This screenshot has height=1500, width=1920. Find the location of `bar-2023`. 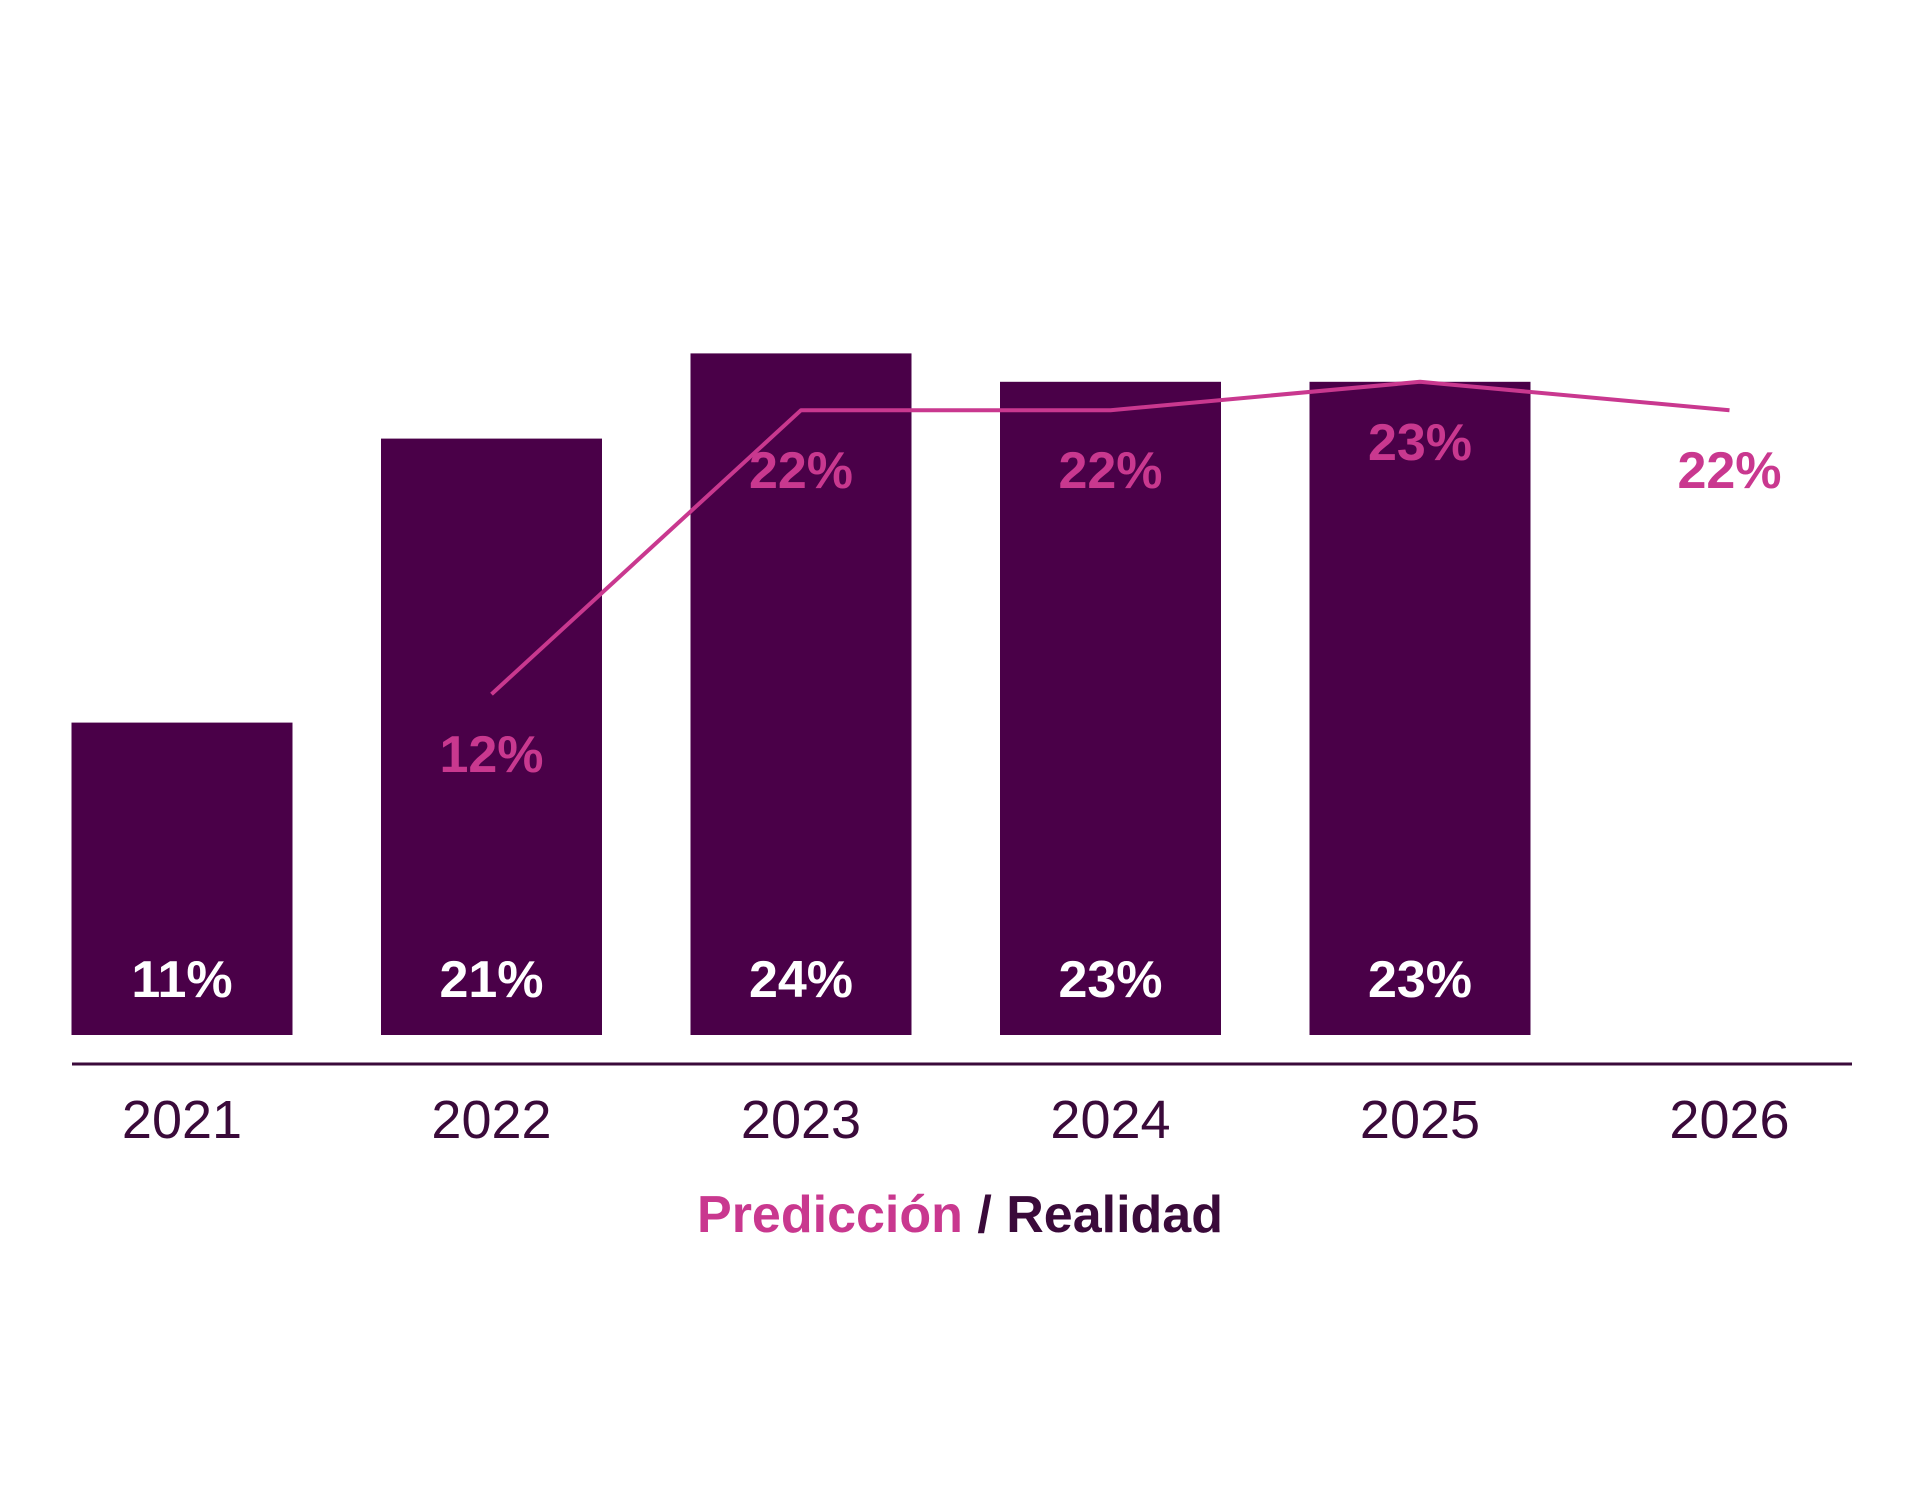

bar-2023 is located at coordinates (801, 694).